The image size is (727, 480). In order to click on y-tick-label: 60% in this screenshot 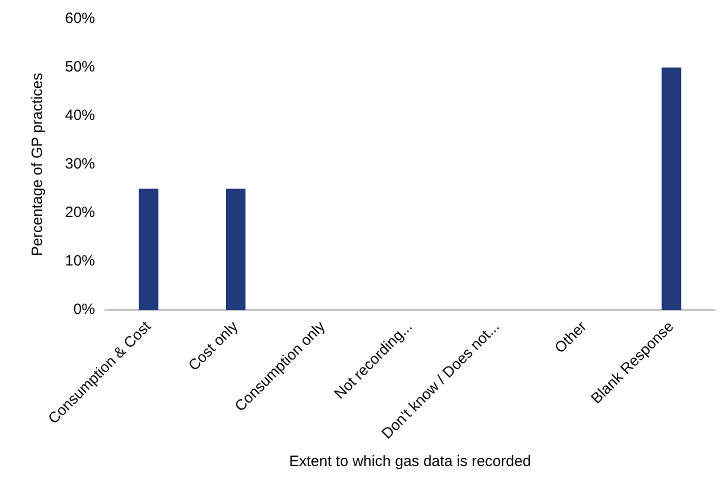, I will do `click(80, 19)`.